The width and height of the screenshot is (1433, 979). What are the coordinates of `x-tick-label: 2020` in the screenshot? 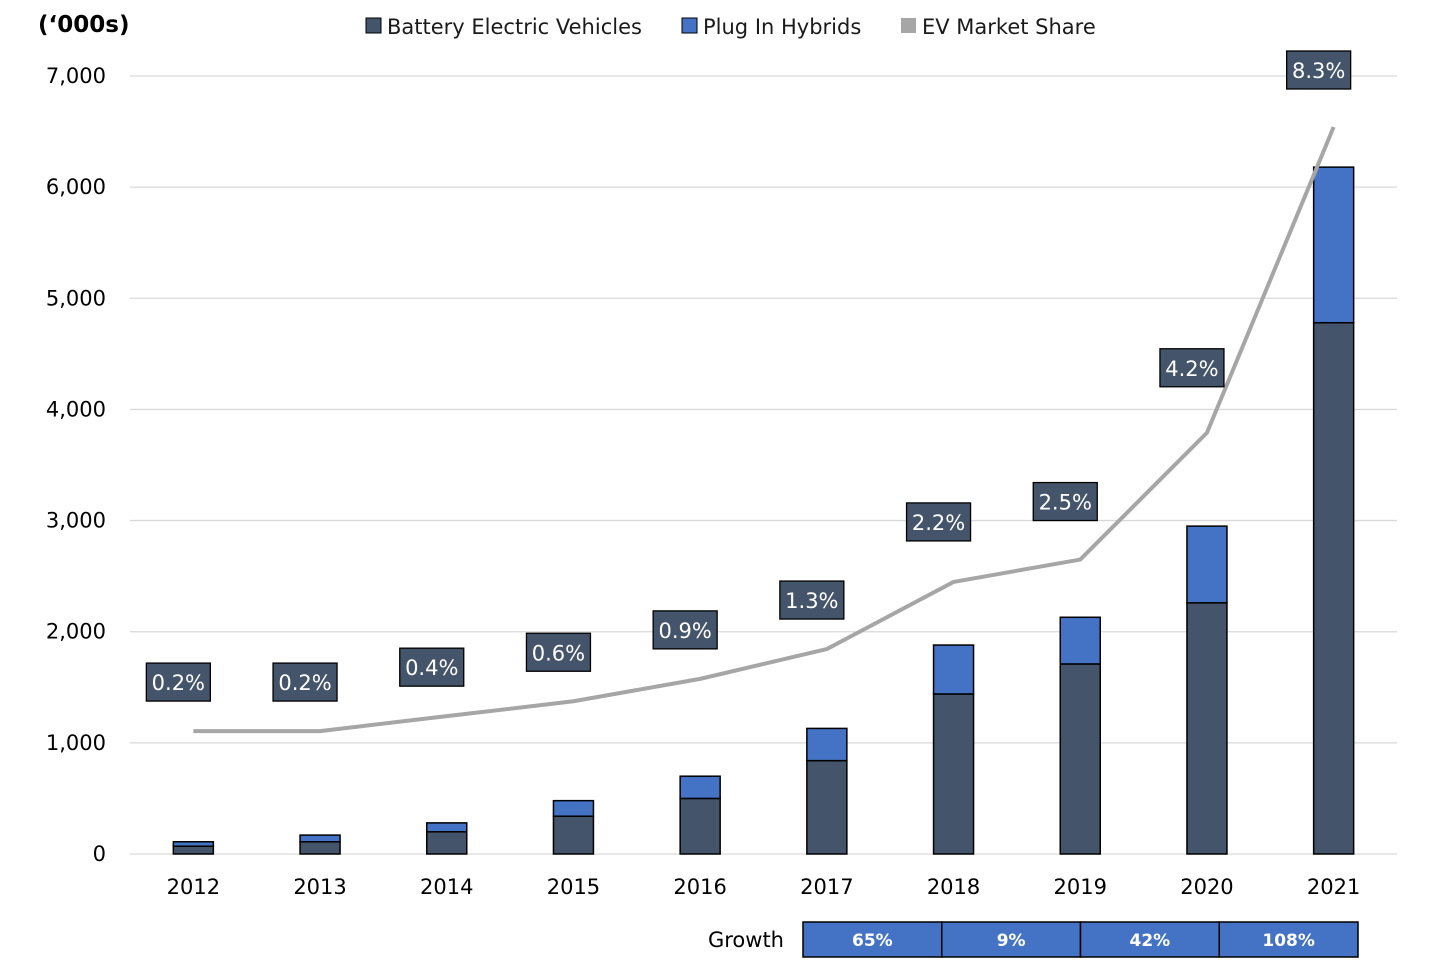 It's located at (1206, 887).